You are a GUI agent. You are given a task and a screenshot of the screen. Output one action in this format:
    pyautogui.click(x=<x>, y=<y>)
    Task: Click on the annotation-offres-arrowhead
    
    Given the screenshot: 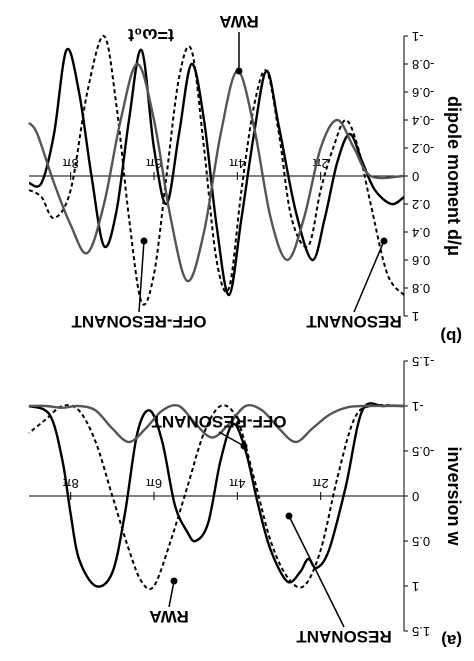 What is the action you would take?
    pyautogui.click(x=244, y=446)
    